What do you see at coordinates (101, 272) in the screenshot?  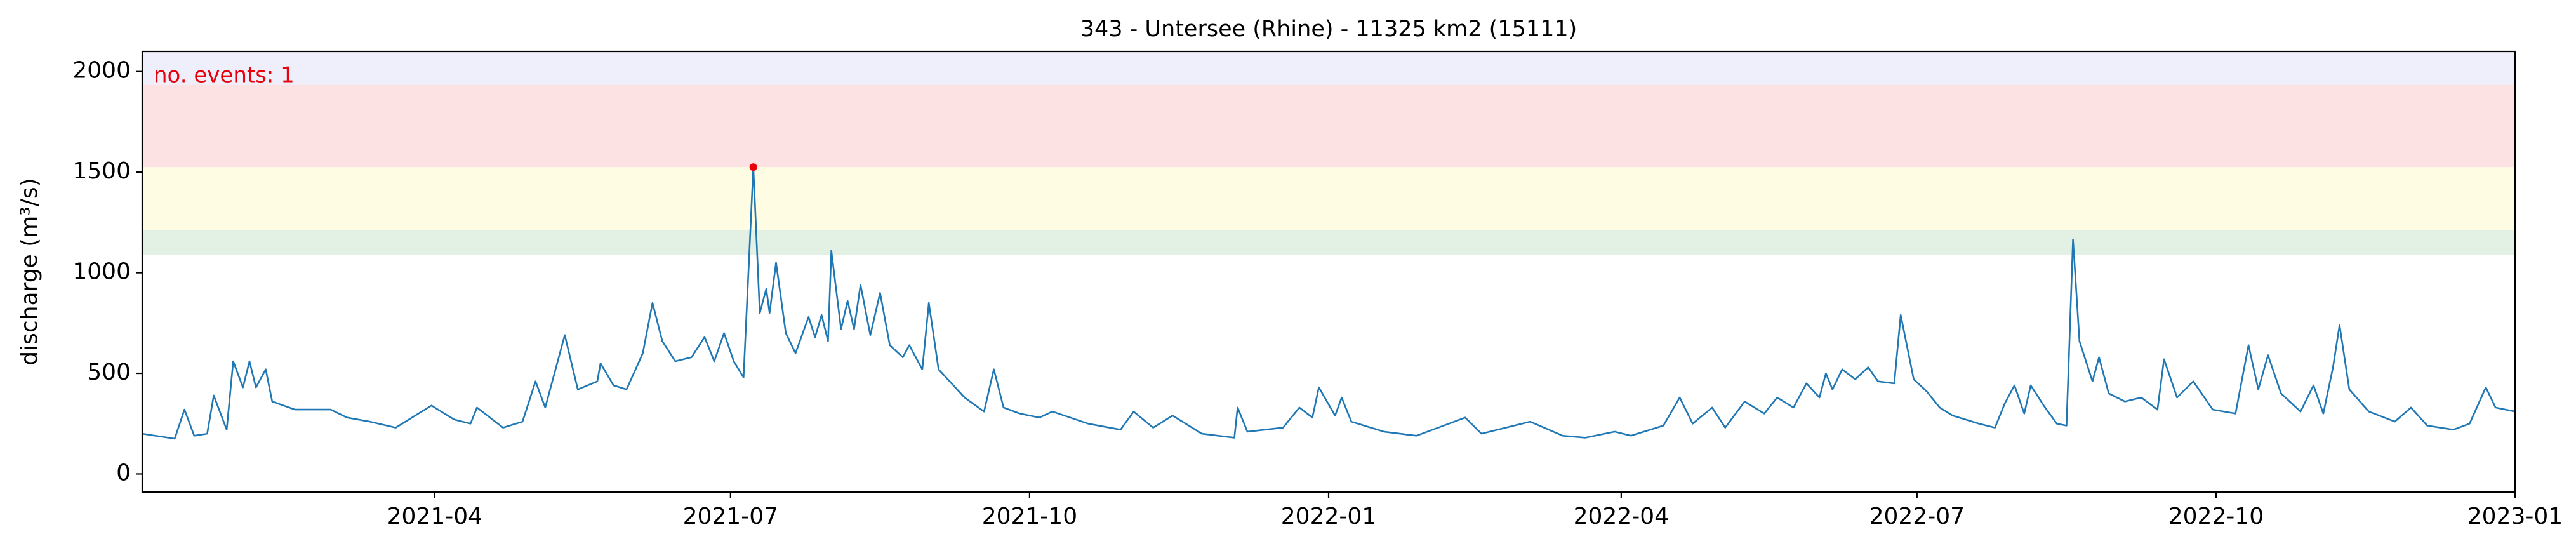 I see `y-tick-label: 1000` at bounding box center [101, 272].